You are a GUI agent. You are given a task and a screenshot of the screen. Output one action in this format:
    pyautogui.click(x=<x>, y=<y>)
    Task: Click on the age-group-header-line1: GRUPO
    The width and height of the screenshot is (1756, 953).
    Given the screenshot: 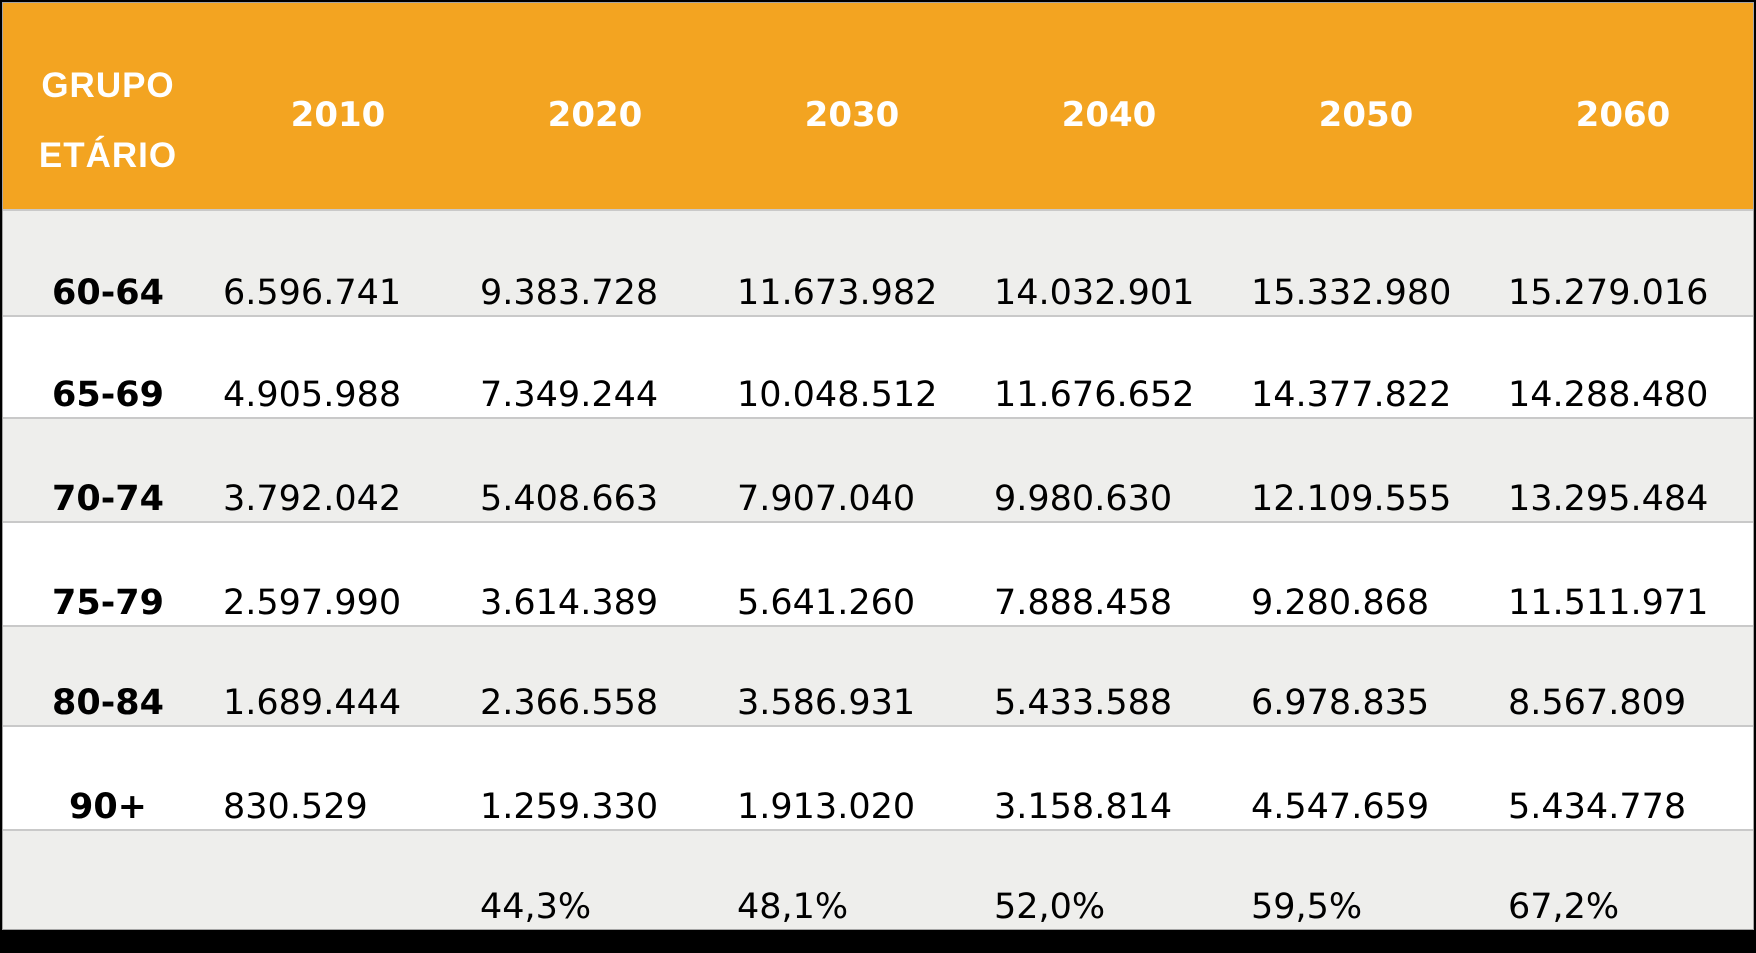 What is the action you would take?
    pyautogui.click(x=108, y=85)
    